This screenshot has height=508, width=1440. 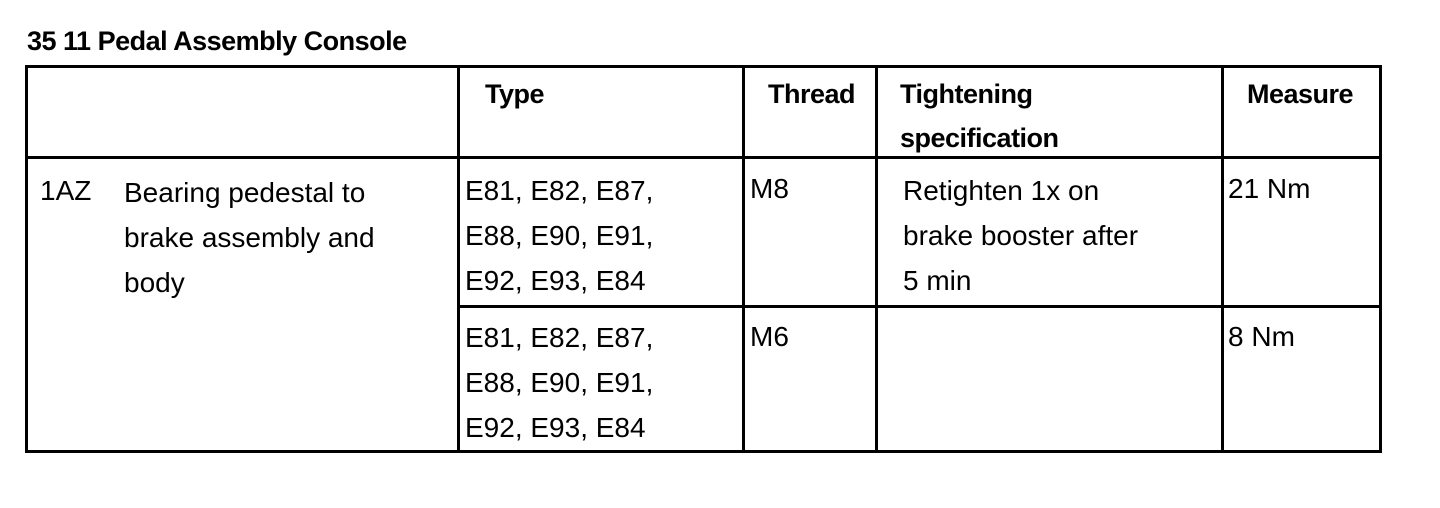 I want to click on header-type: Type, so click(x=515, y=94).